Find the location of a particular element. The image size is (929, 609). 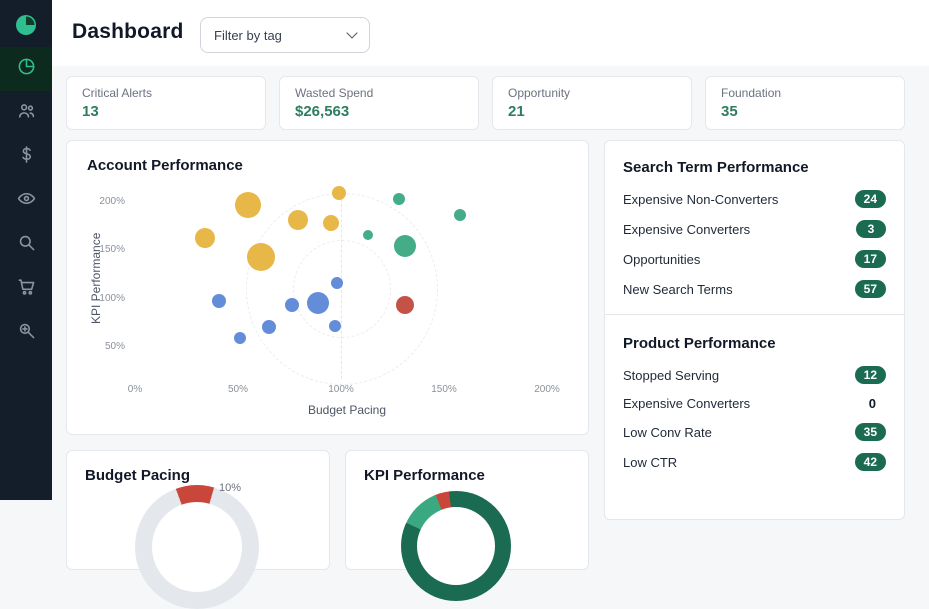

kpi-value: 21 is located at coordinates (516, 111).